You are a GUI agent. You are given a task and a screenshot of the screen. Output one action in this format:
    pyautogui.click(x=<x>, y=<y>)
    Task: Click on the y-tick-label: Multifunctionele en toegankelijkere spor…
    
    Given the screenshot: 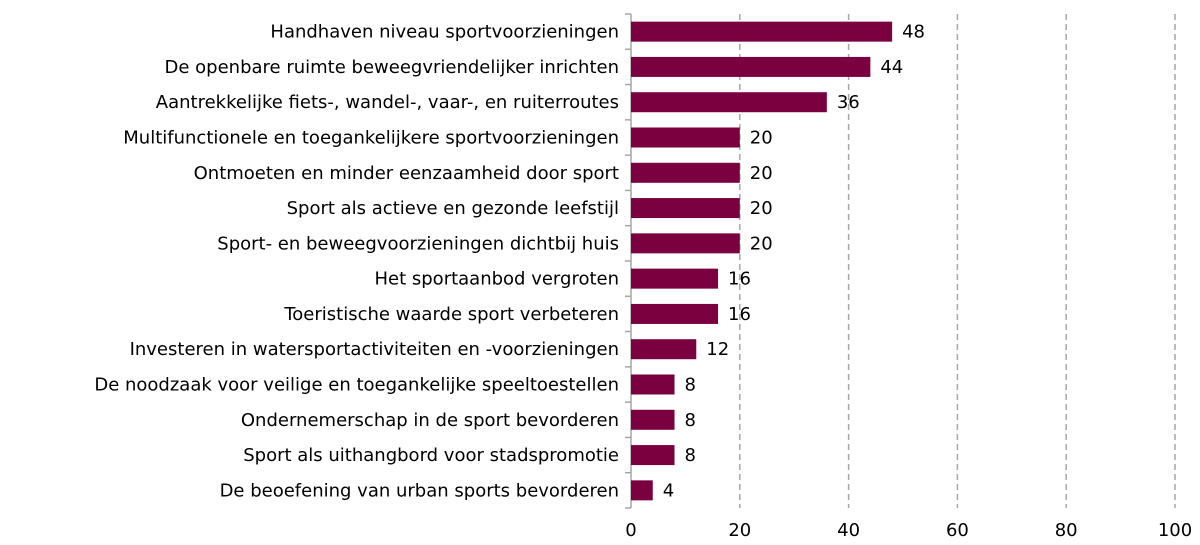 What is the action you would take?
    pyautogui.click(x=371, y=138)
    